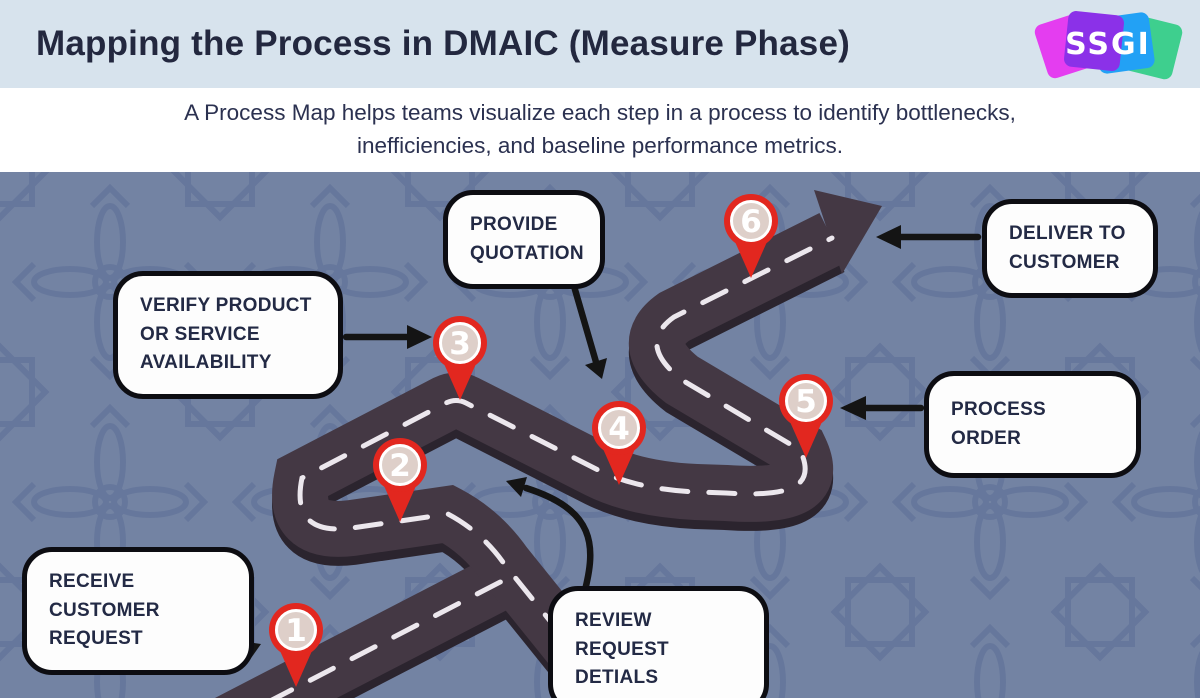 Image resolution: width=1200 pixels, height=698 pixels. I want to click on callout-step-6: DELIVER TO CUSTOMER, so click(1070, 248).